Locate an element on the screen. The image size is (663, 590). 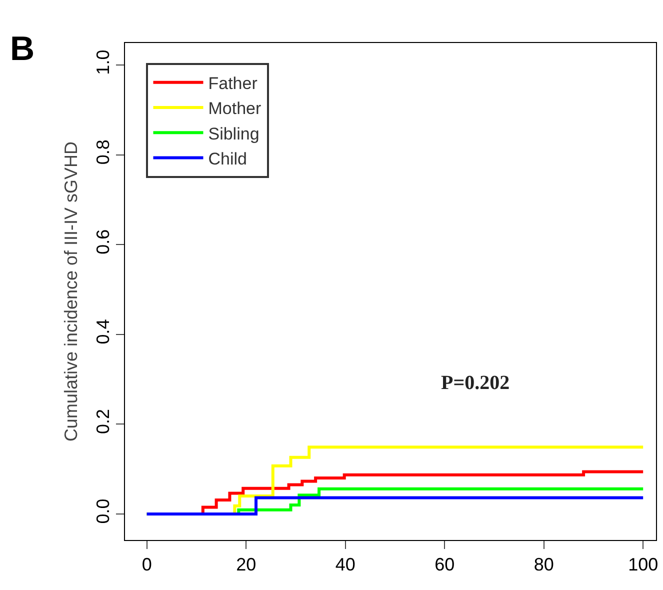
x-tick-label: 100 is located at coordinates (643, 564).